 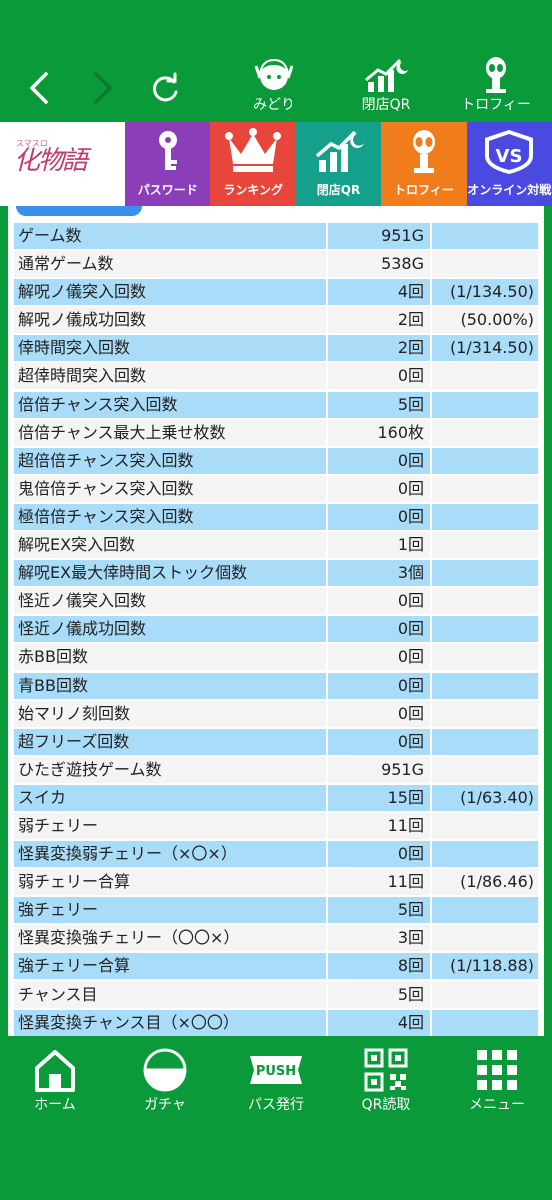 I want to click on stat-extra: (1/118.88), so click(x=485, y=966).